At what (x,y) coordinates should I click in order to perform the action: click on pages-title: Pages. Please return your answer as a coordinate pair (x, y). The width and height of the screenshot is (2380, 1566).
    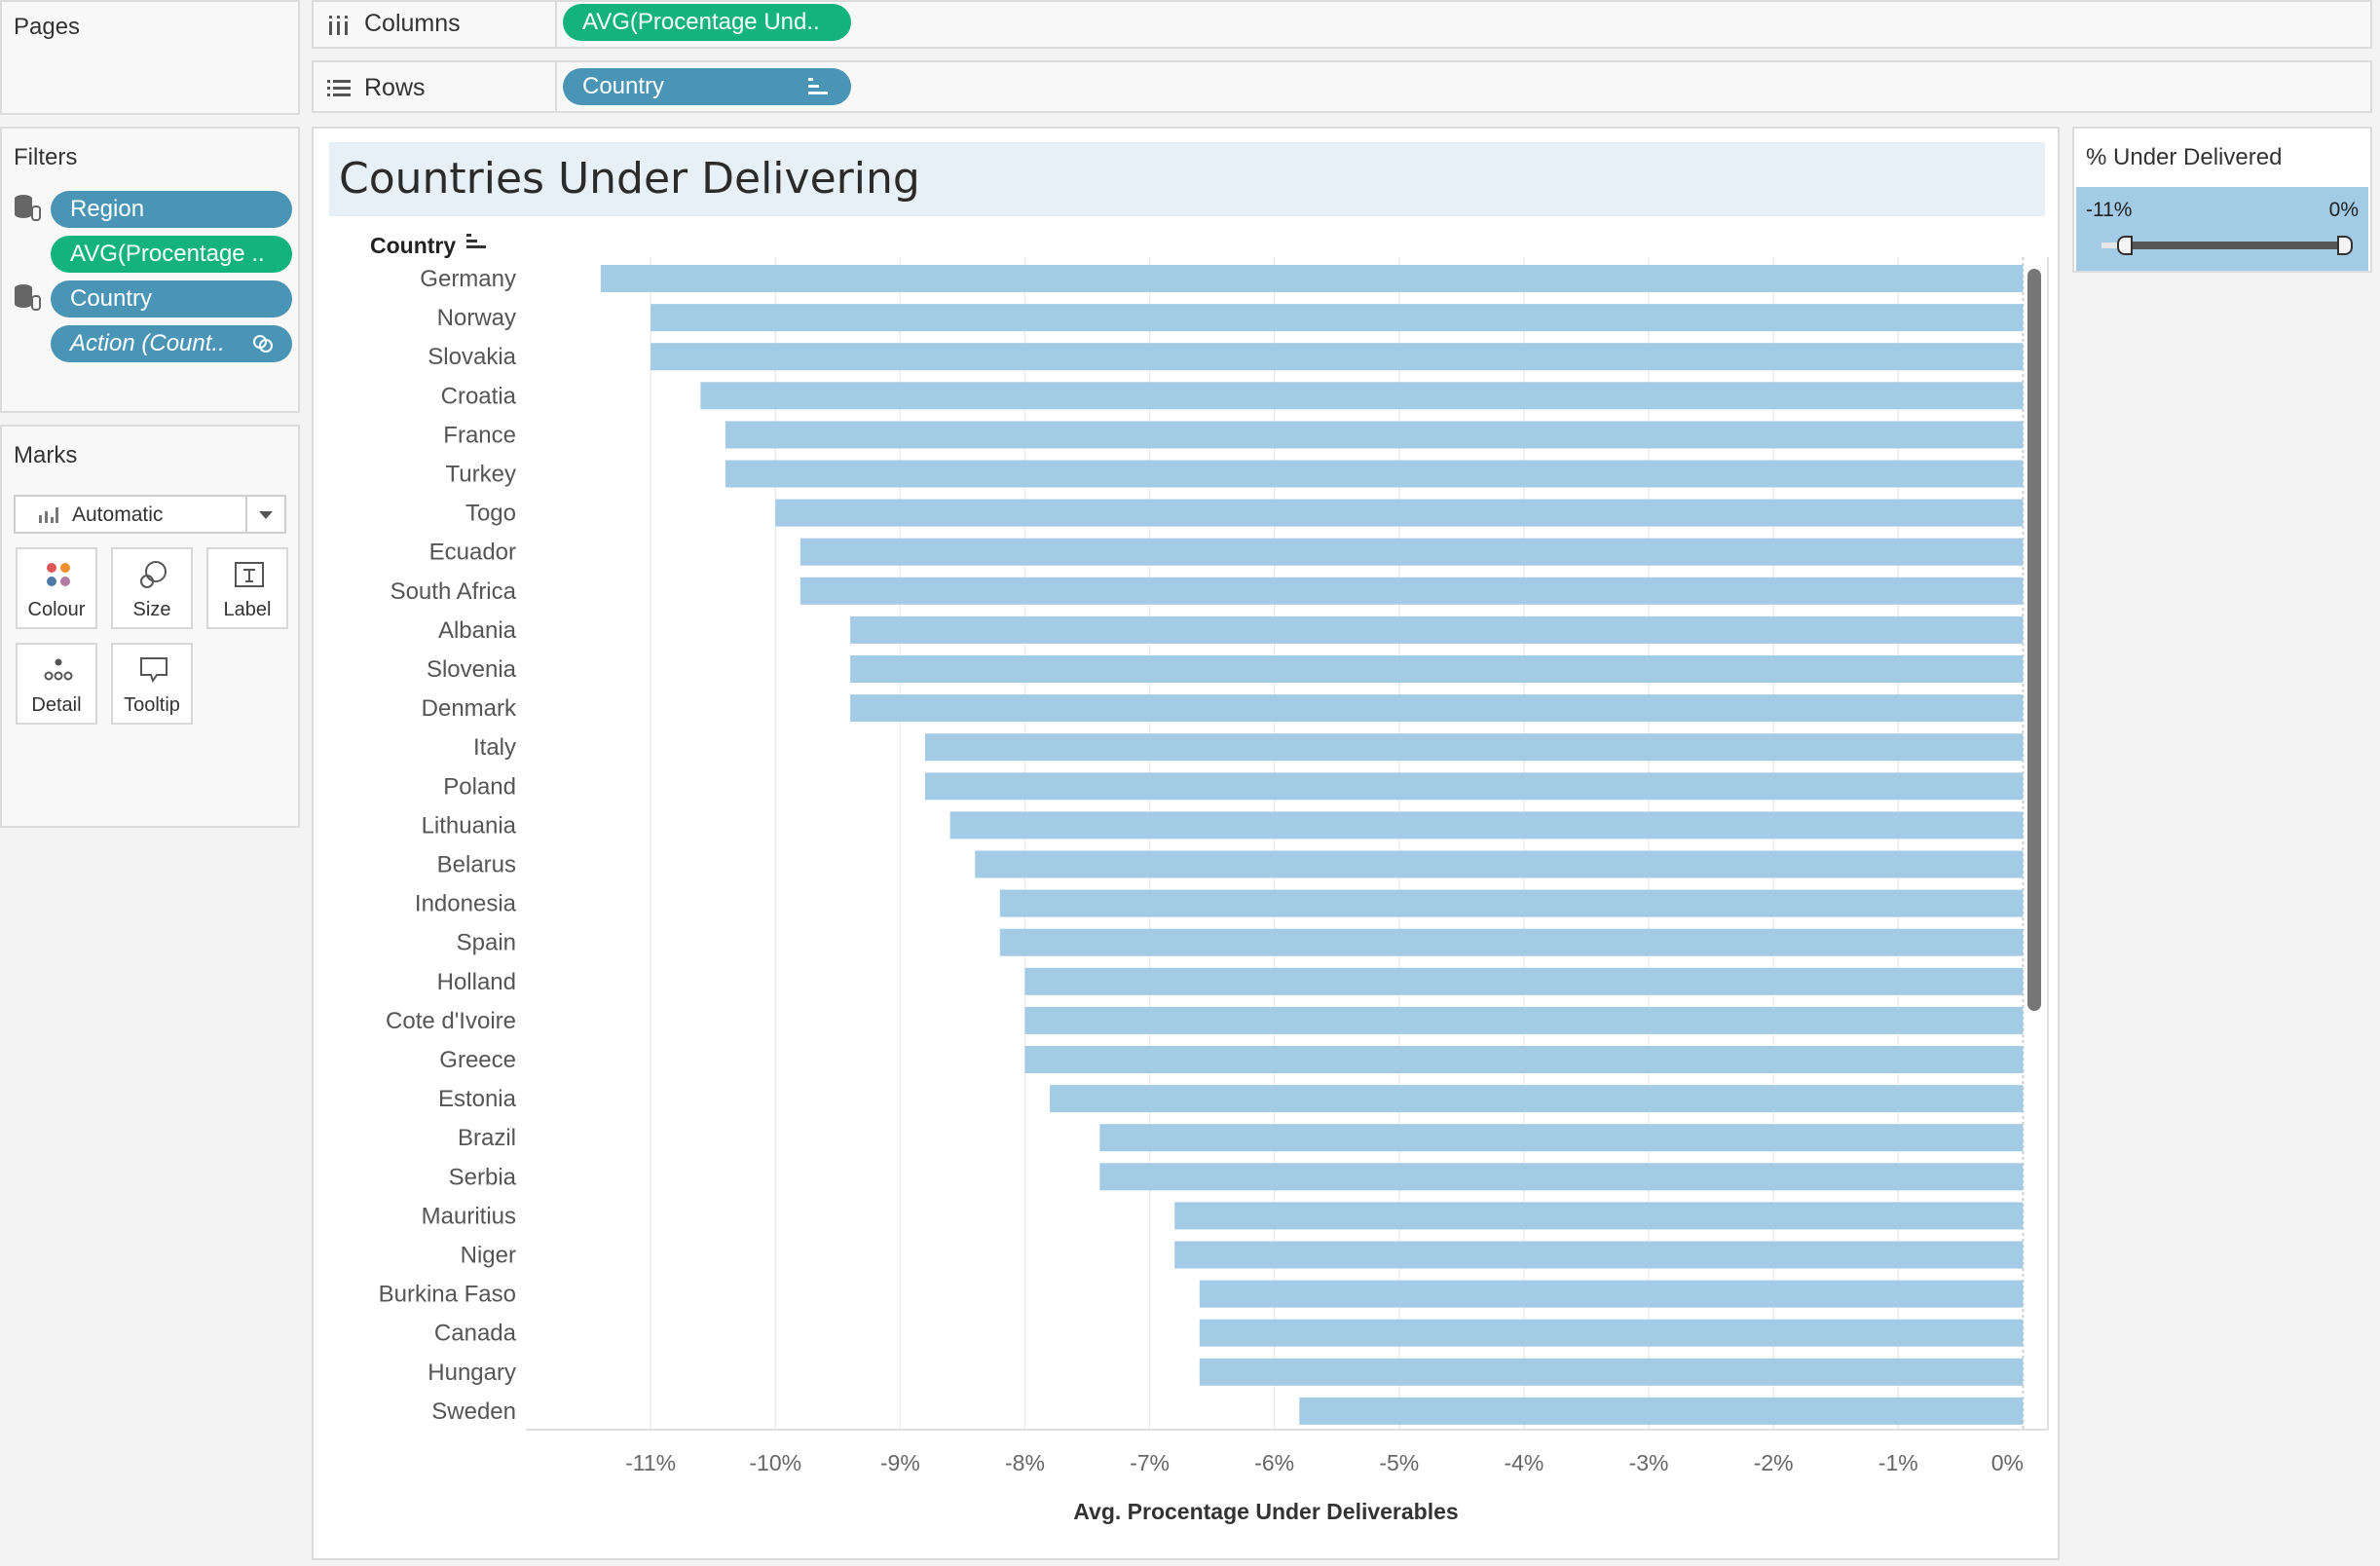
    Looking at the image, I should click on (47, 27).